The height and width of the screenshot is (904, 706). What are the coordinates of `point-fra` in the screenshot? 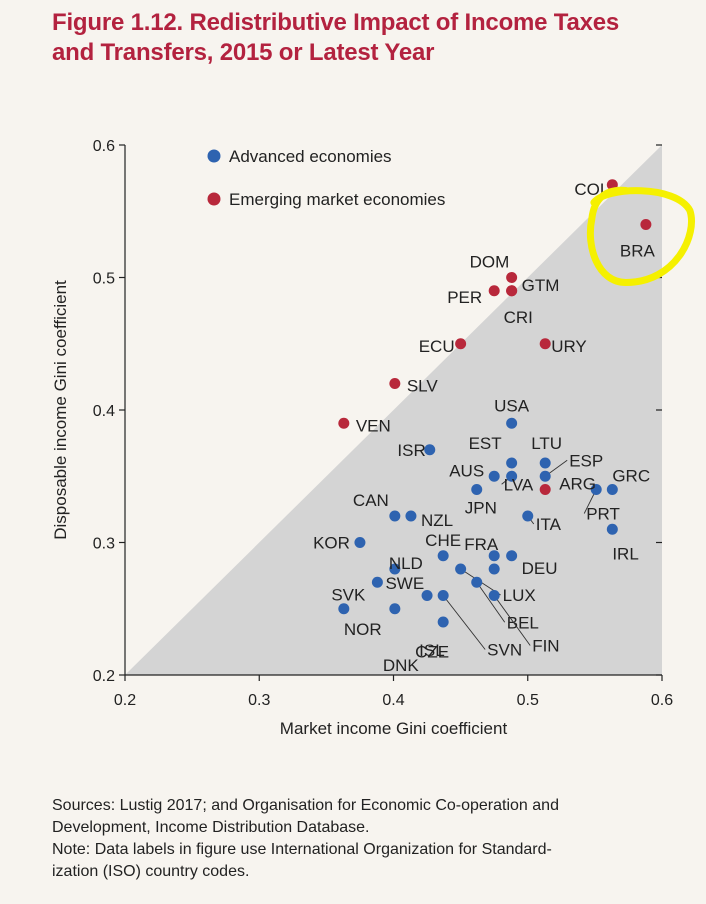 It's located at (494, 556).